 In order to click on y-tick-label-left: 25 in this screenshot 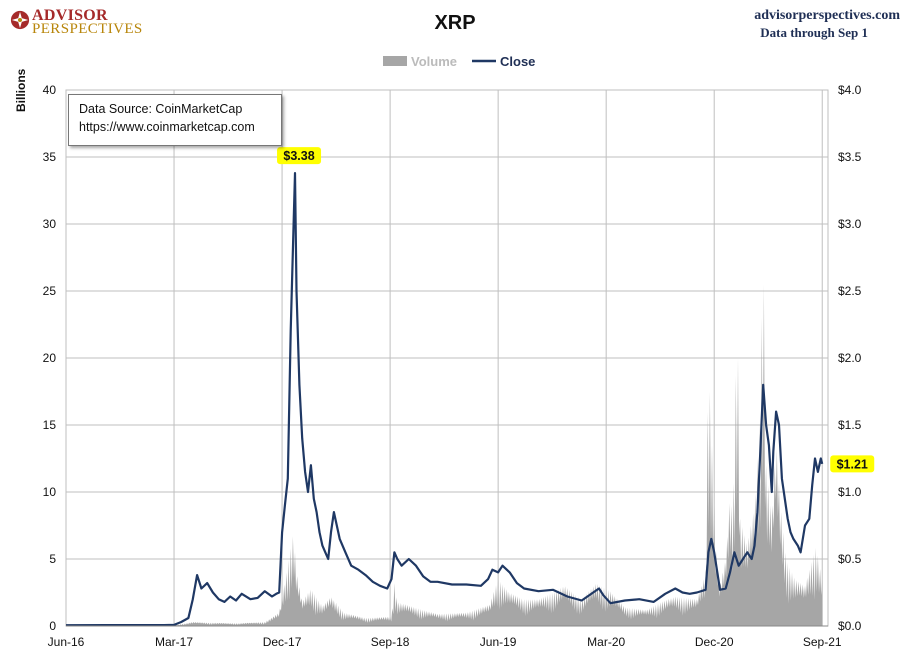, I will do `click(50, 291)`.